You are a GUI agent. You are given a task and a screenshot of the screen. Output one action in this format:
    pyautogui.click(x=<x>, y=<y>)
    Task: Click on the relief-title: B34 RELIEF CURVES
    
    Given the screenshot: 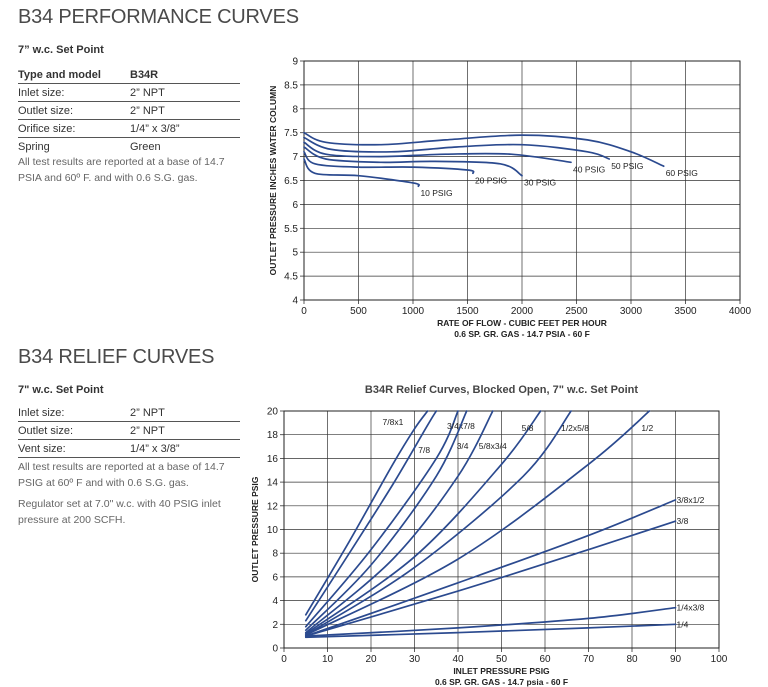 What is the action you would take?
    pyautogui.click(x=116, y=357)
    